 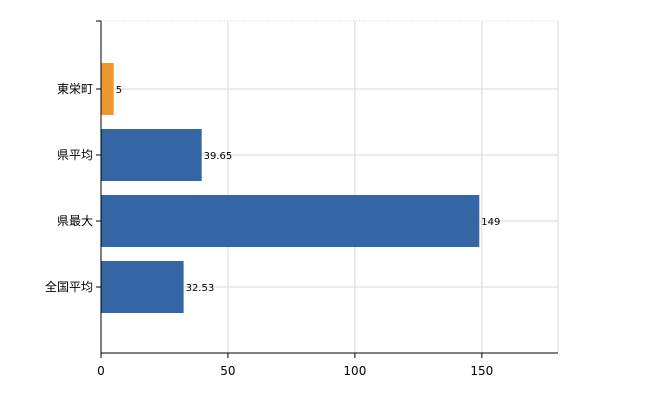 What do you see at coordinates (200, 288) in the screenshot?
I see `data-label-4: 32.53` at bounding box center [200, 288].